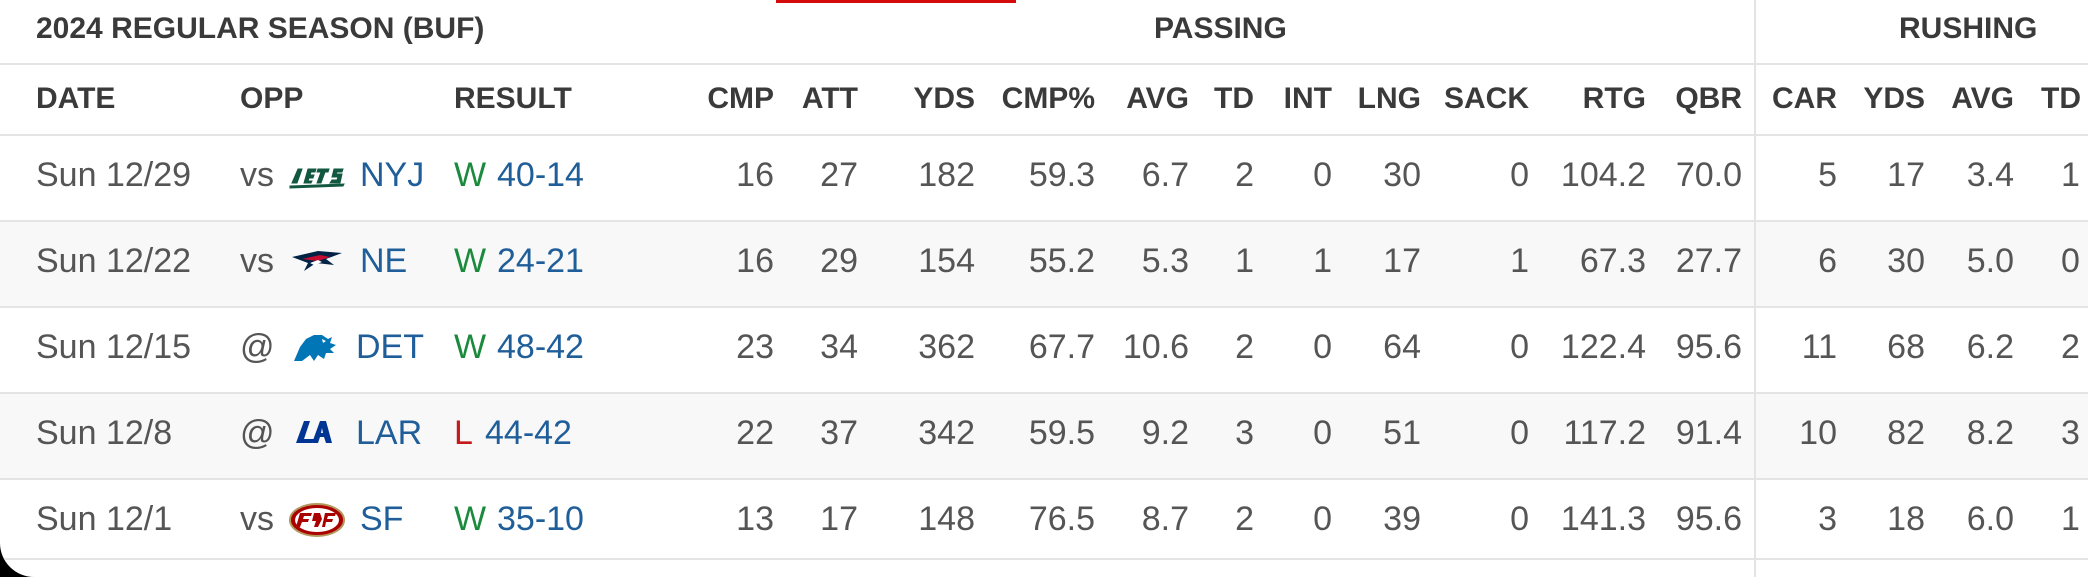 This screenshot has height=577, width=2088. I want to click on col-header-car: CAR, so click(1804, 98).